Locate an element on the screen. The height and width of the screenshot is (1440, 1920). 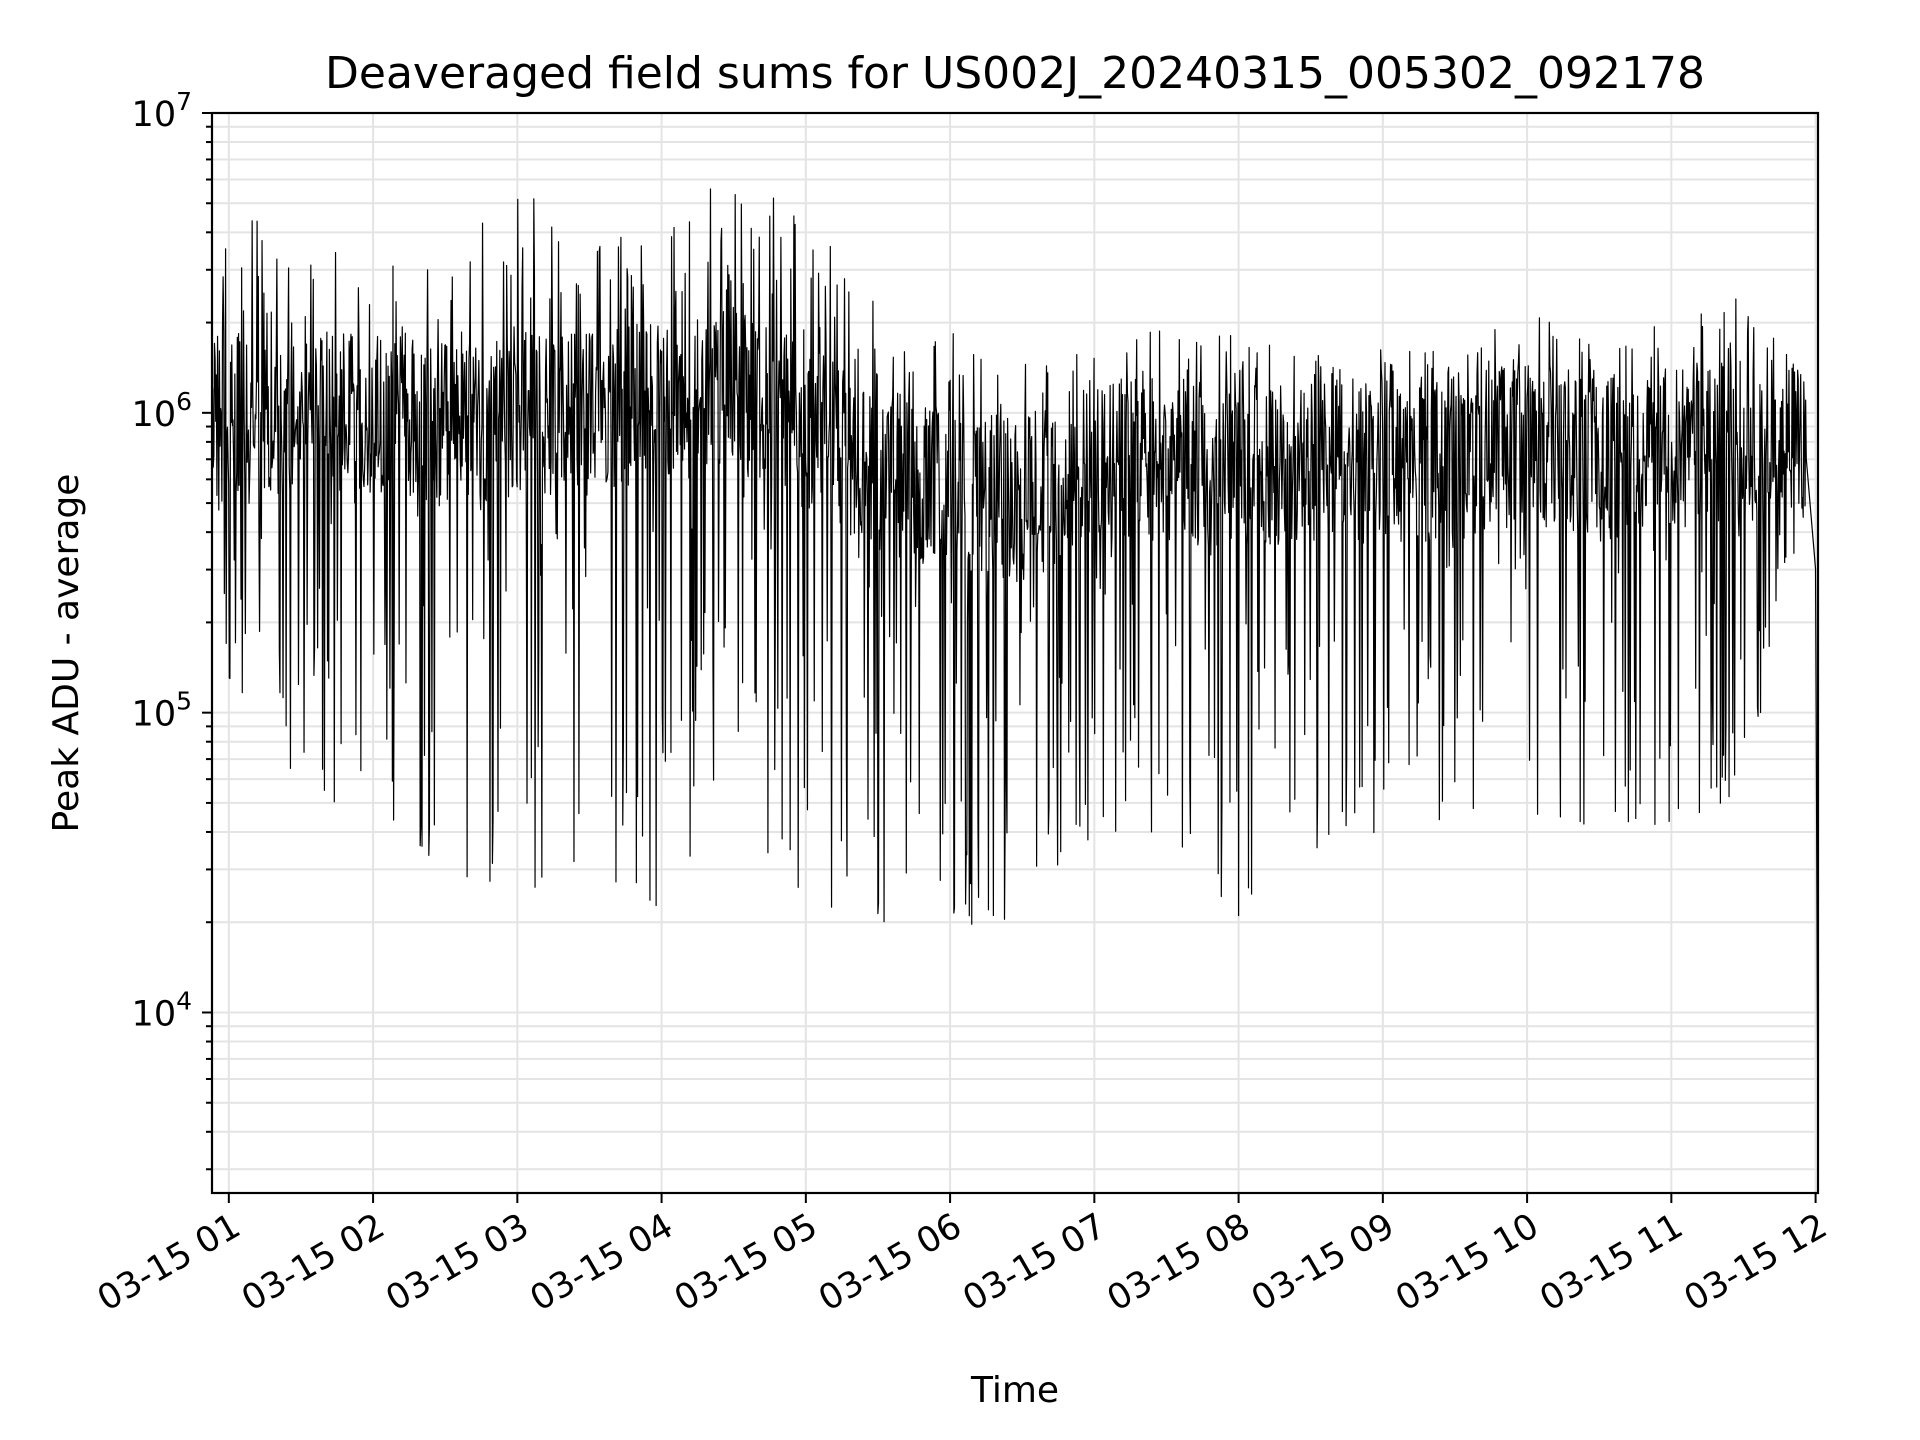
y-axis-label: Peak ADU - average is located at coordinates (66, 653).